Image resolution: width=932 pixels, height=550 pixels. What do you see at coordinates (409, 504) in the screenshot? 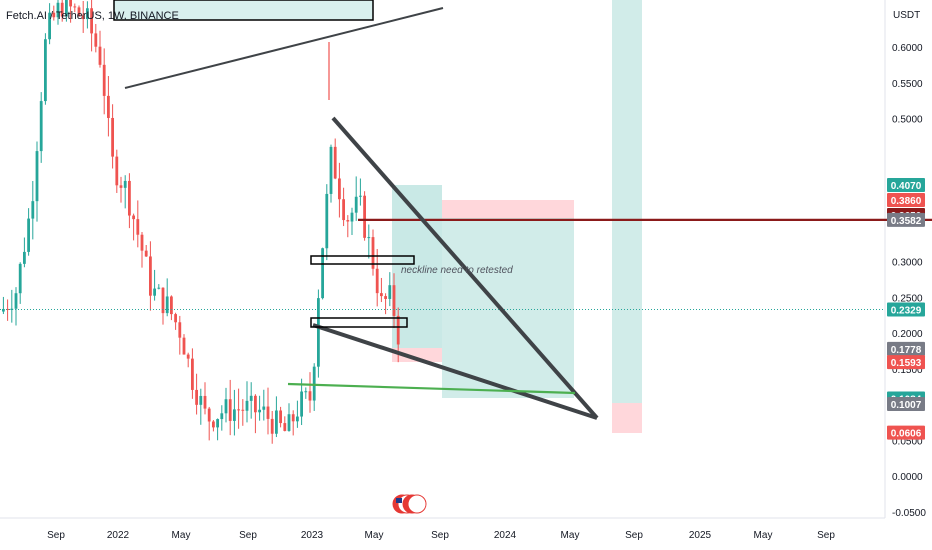
I see `us-flag-icon` at bounding box center [409, 504].